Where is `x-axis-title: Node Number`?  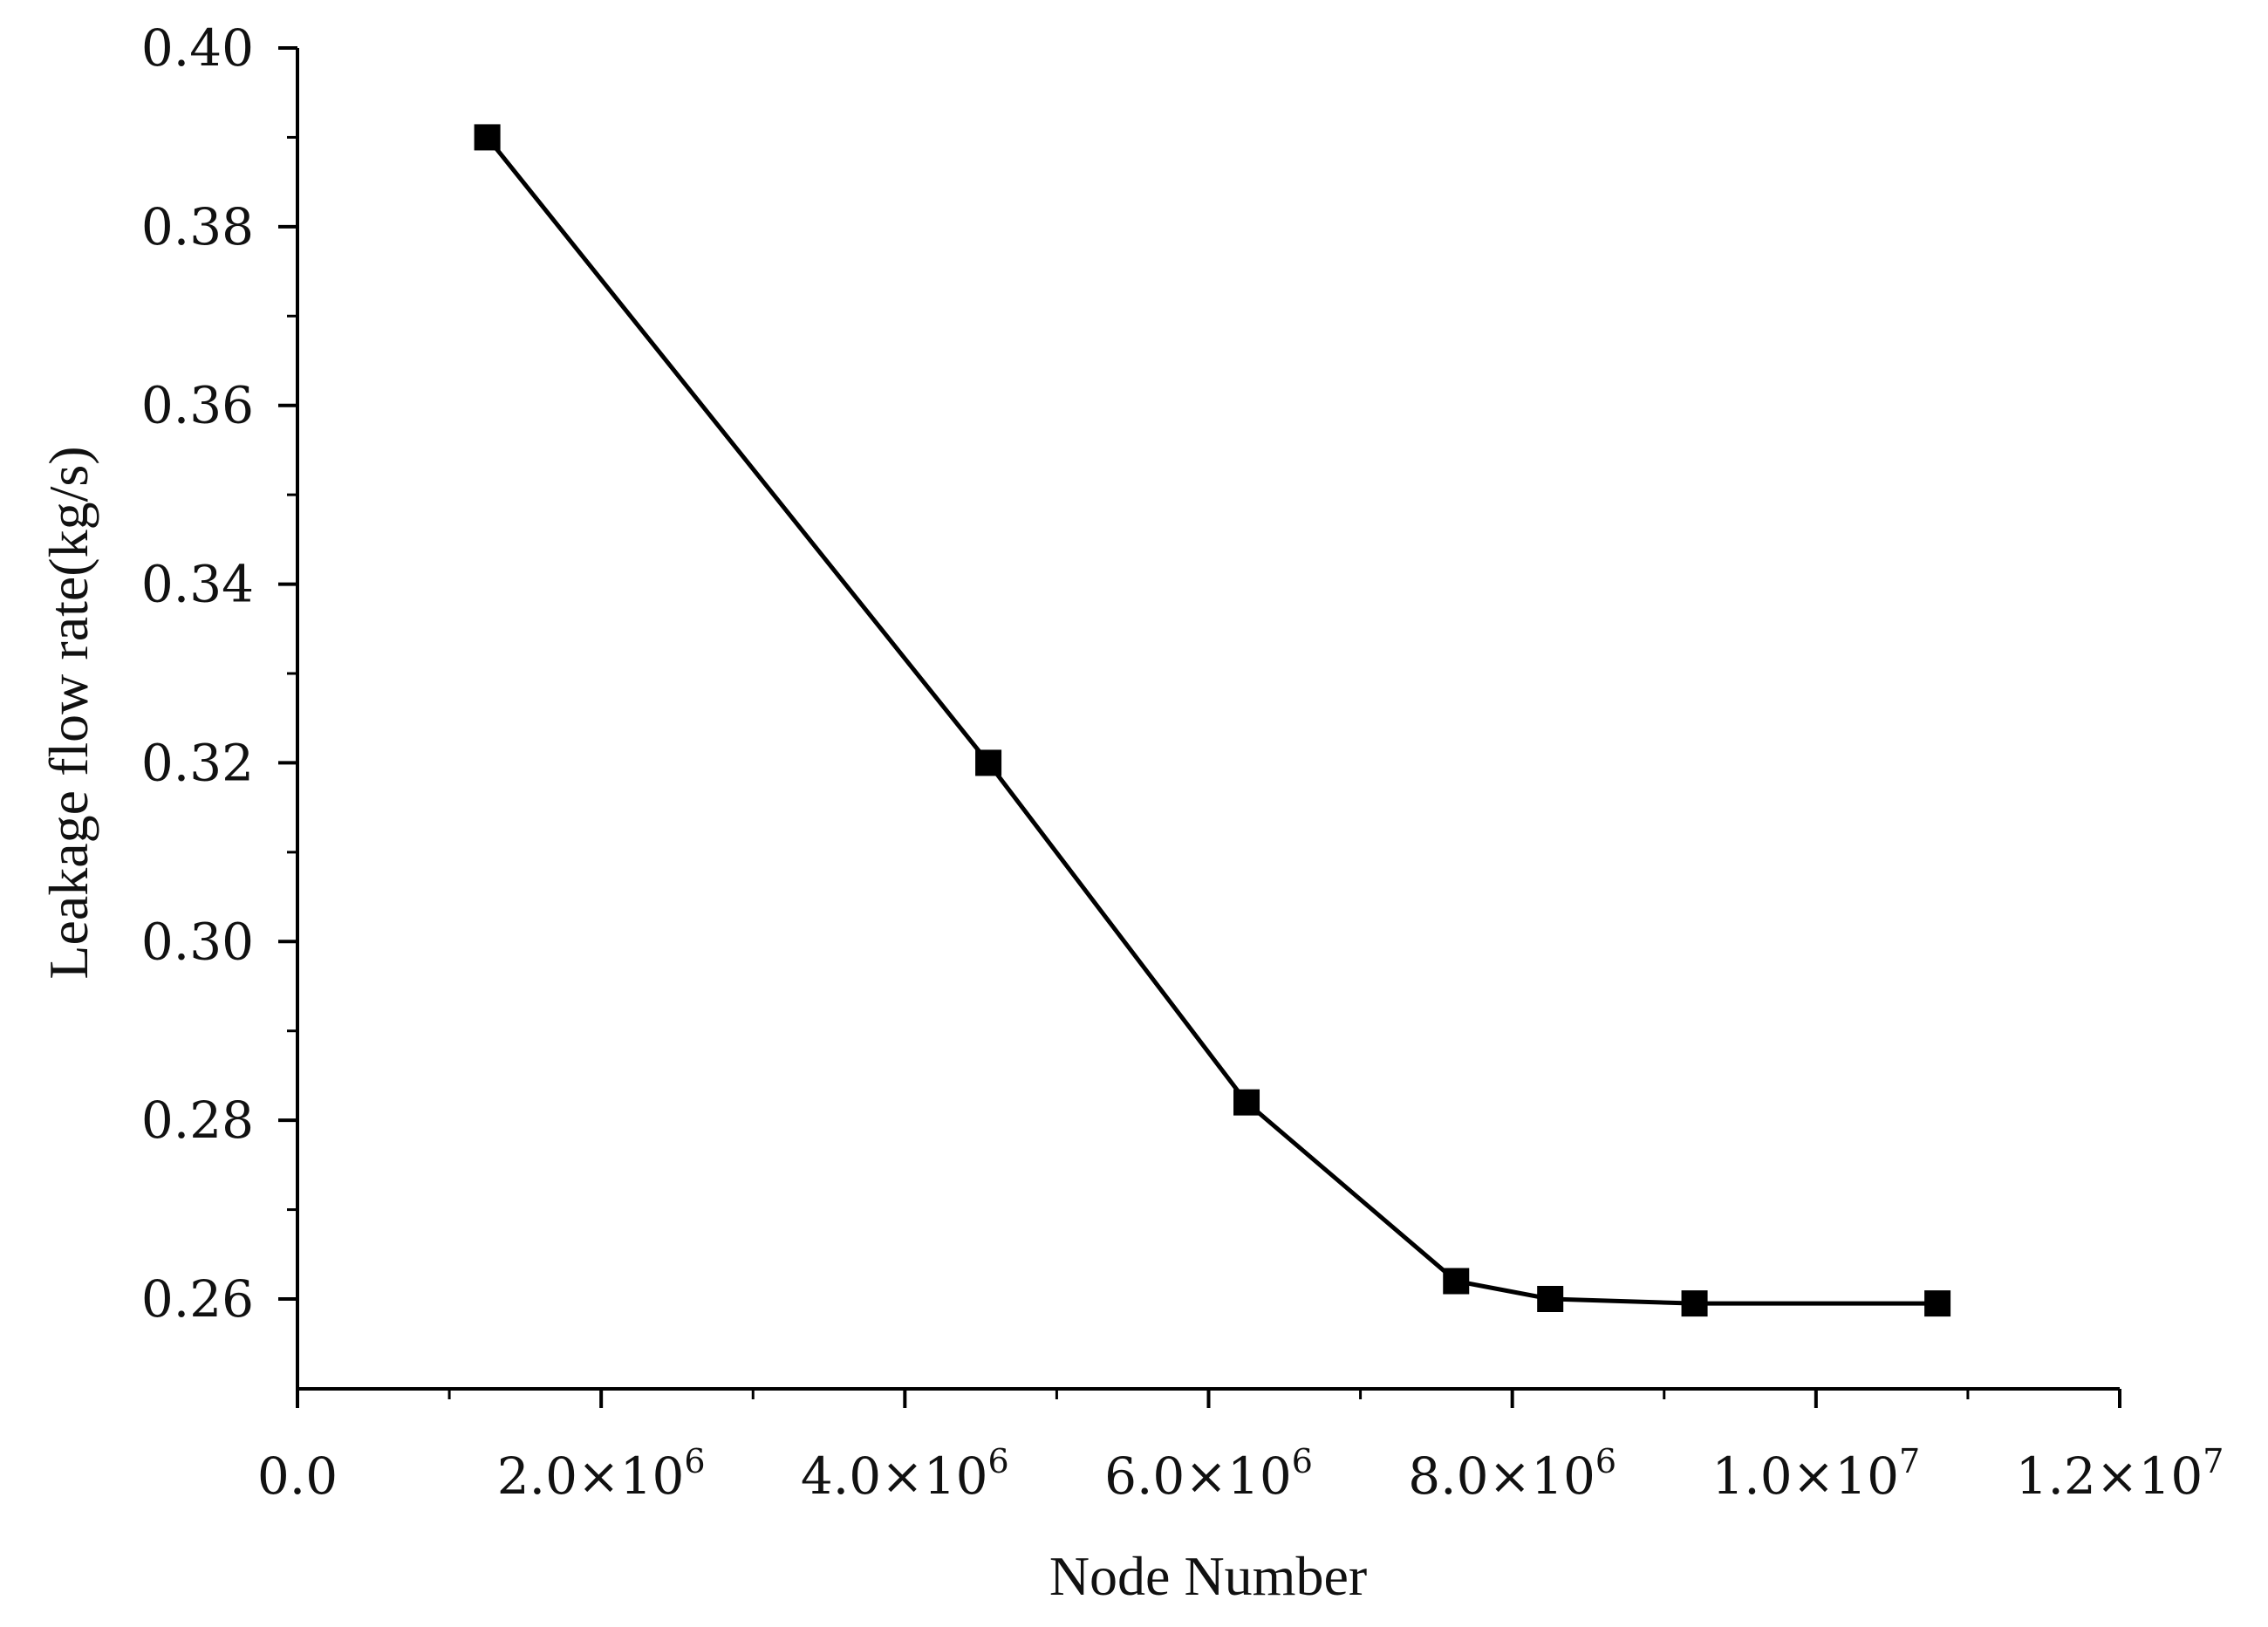
x-axis-title: Node Number is located at coordinates (1208, 1576).